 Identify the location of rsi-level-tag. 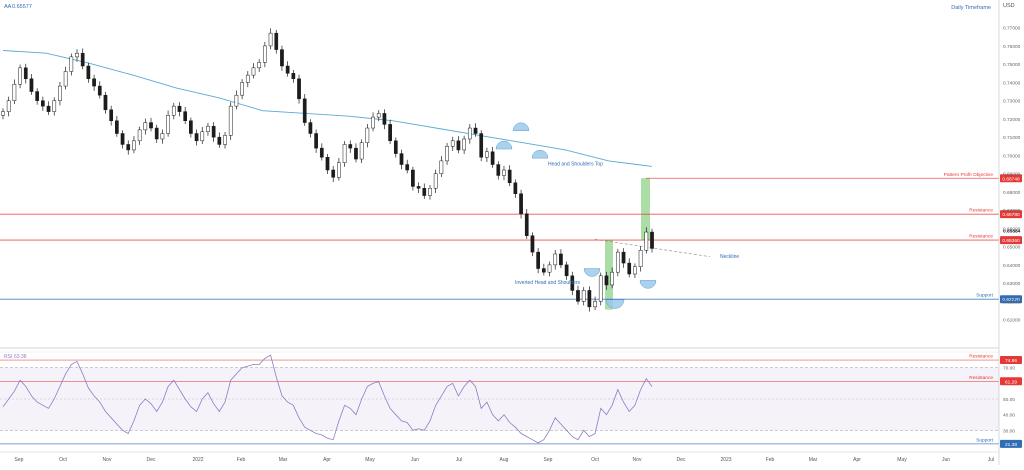
(1011, 443).